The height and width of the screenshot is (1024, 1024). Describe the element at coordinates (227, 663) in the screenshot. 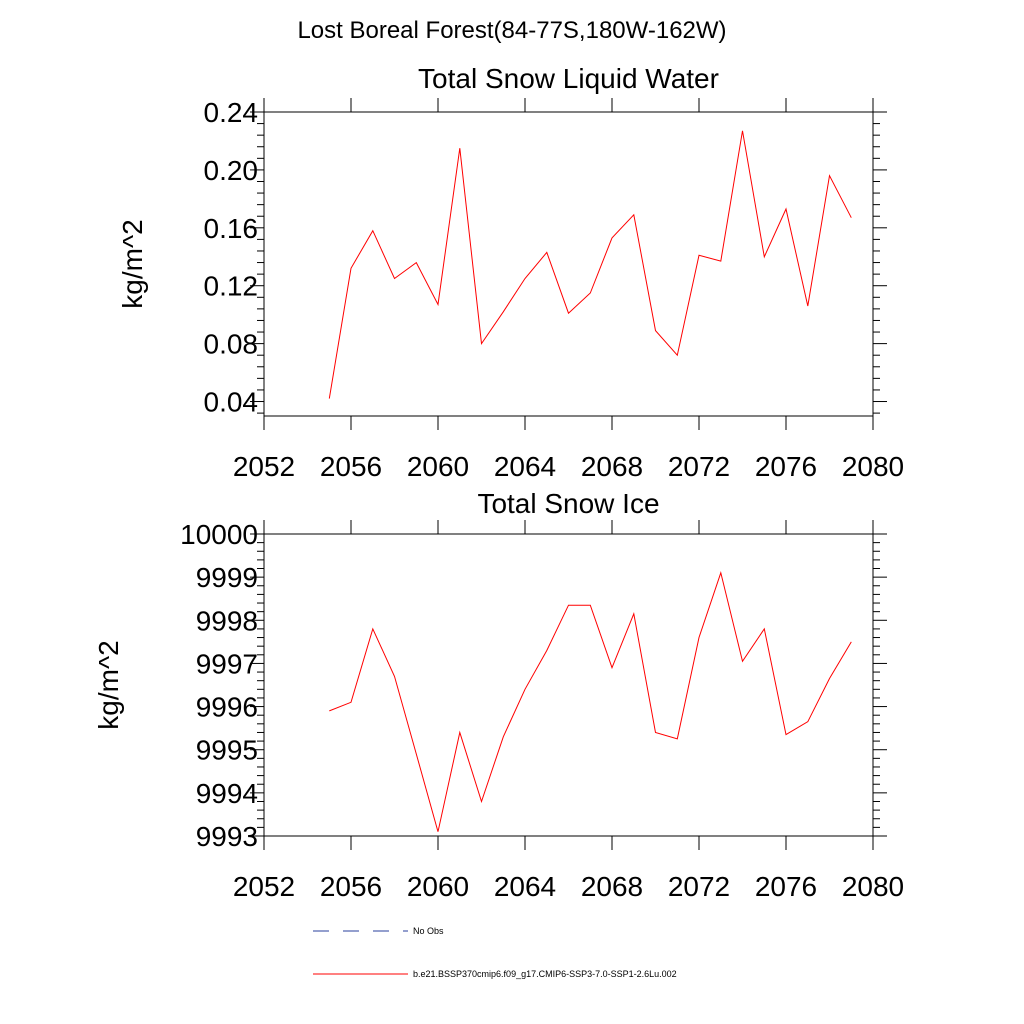

I see `y-tick-label: 9997` at that location.